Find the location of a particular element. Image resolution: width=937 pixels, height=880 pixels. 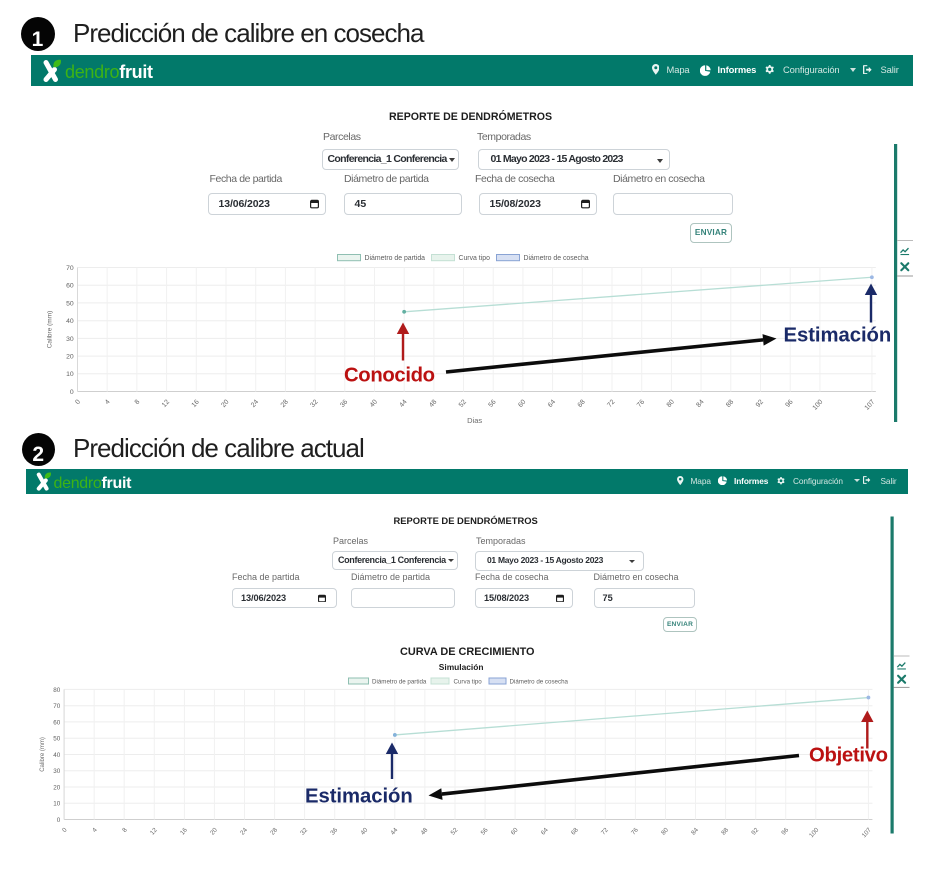

svg-text: Conocido is located at coordinates (389, 376).